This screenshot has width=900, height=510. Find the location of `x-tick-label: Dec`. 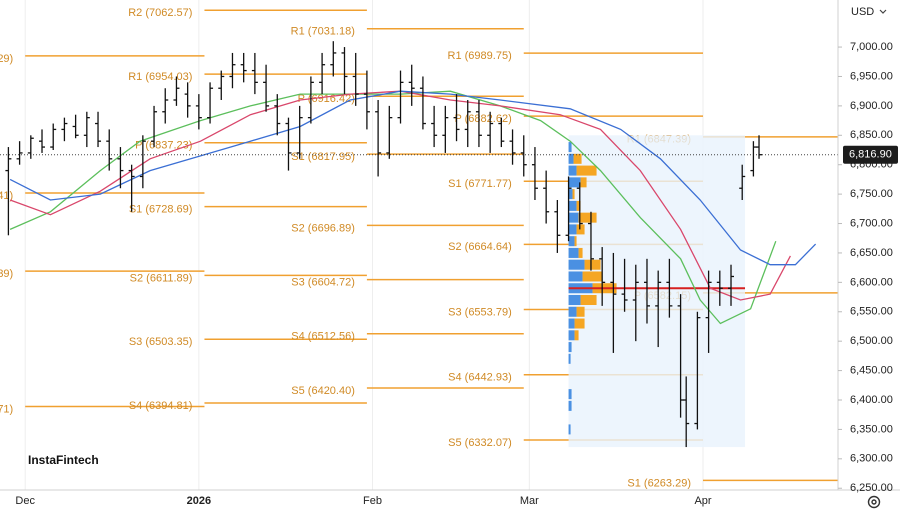

x-tick-label: Dec is located at coordinates (25, 501).